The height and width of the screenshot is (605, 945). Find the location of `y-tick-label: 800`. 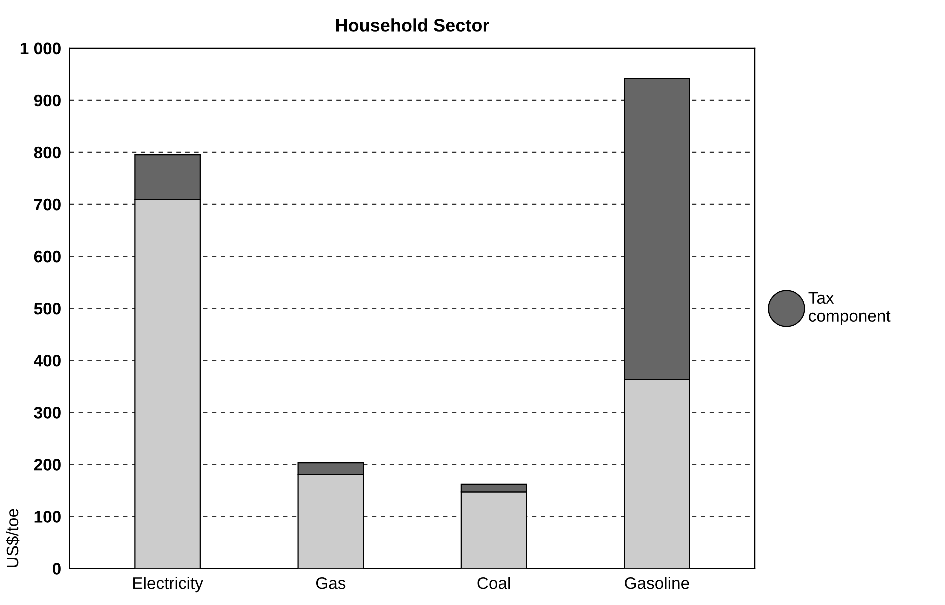

y-tick-label: 800 is located at coordinates (47, 152).